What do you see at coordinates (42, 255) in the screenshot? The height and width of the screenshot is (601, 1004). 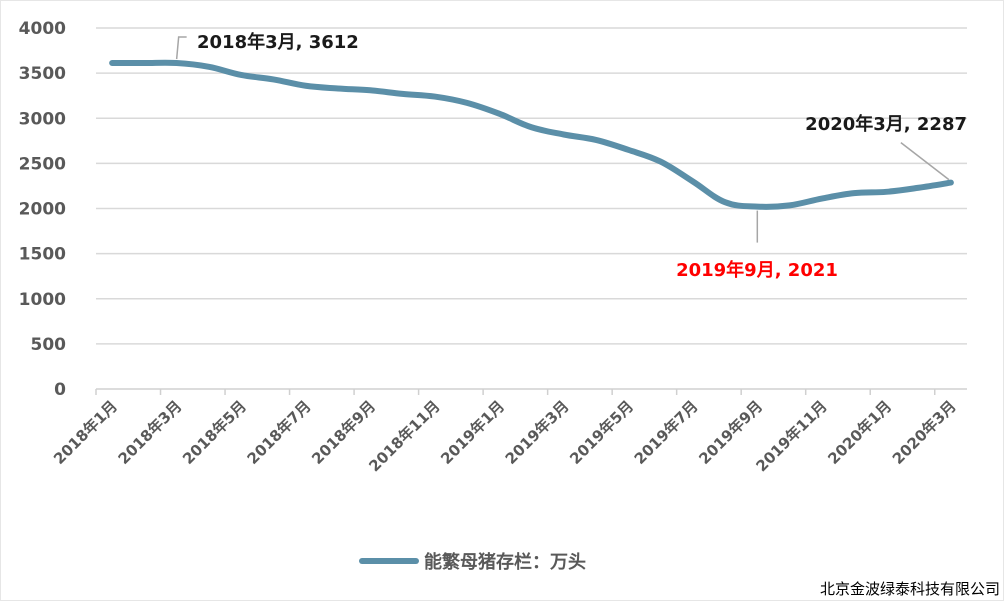 I see `y-tick-label: 1500` at bounding box center [42, 255].